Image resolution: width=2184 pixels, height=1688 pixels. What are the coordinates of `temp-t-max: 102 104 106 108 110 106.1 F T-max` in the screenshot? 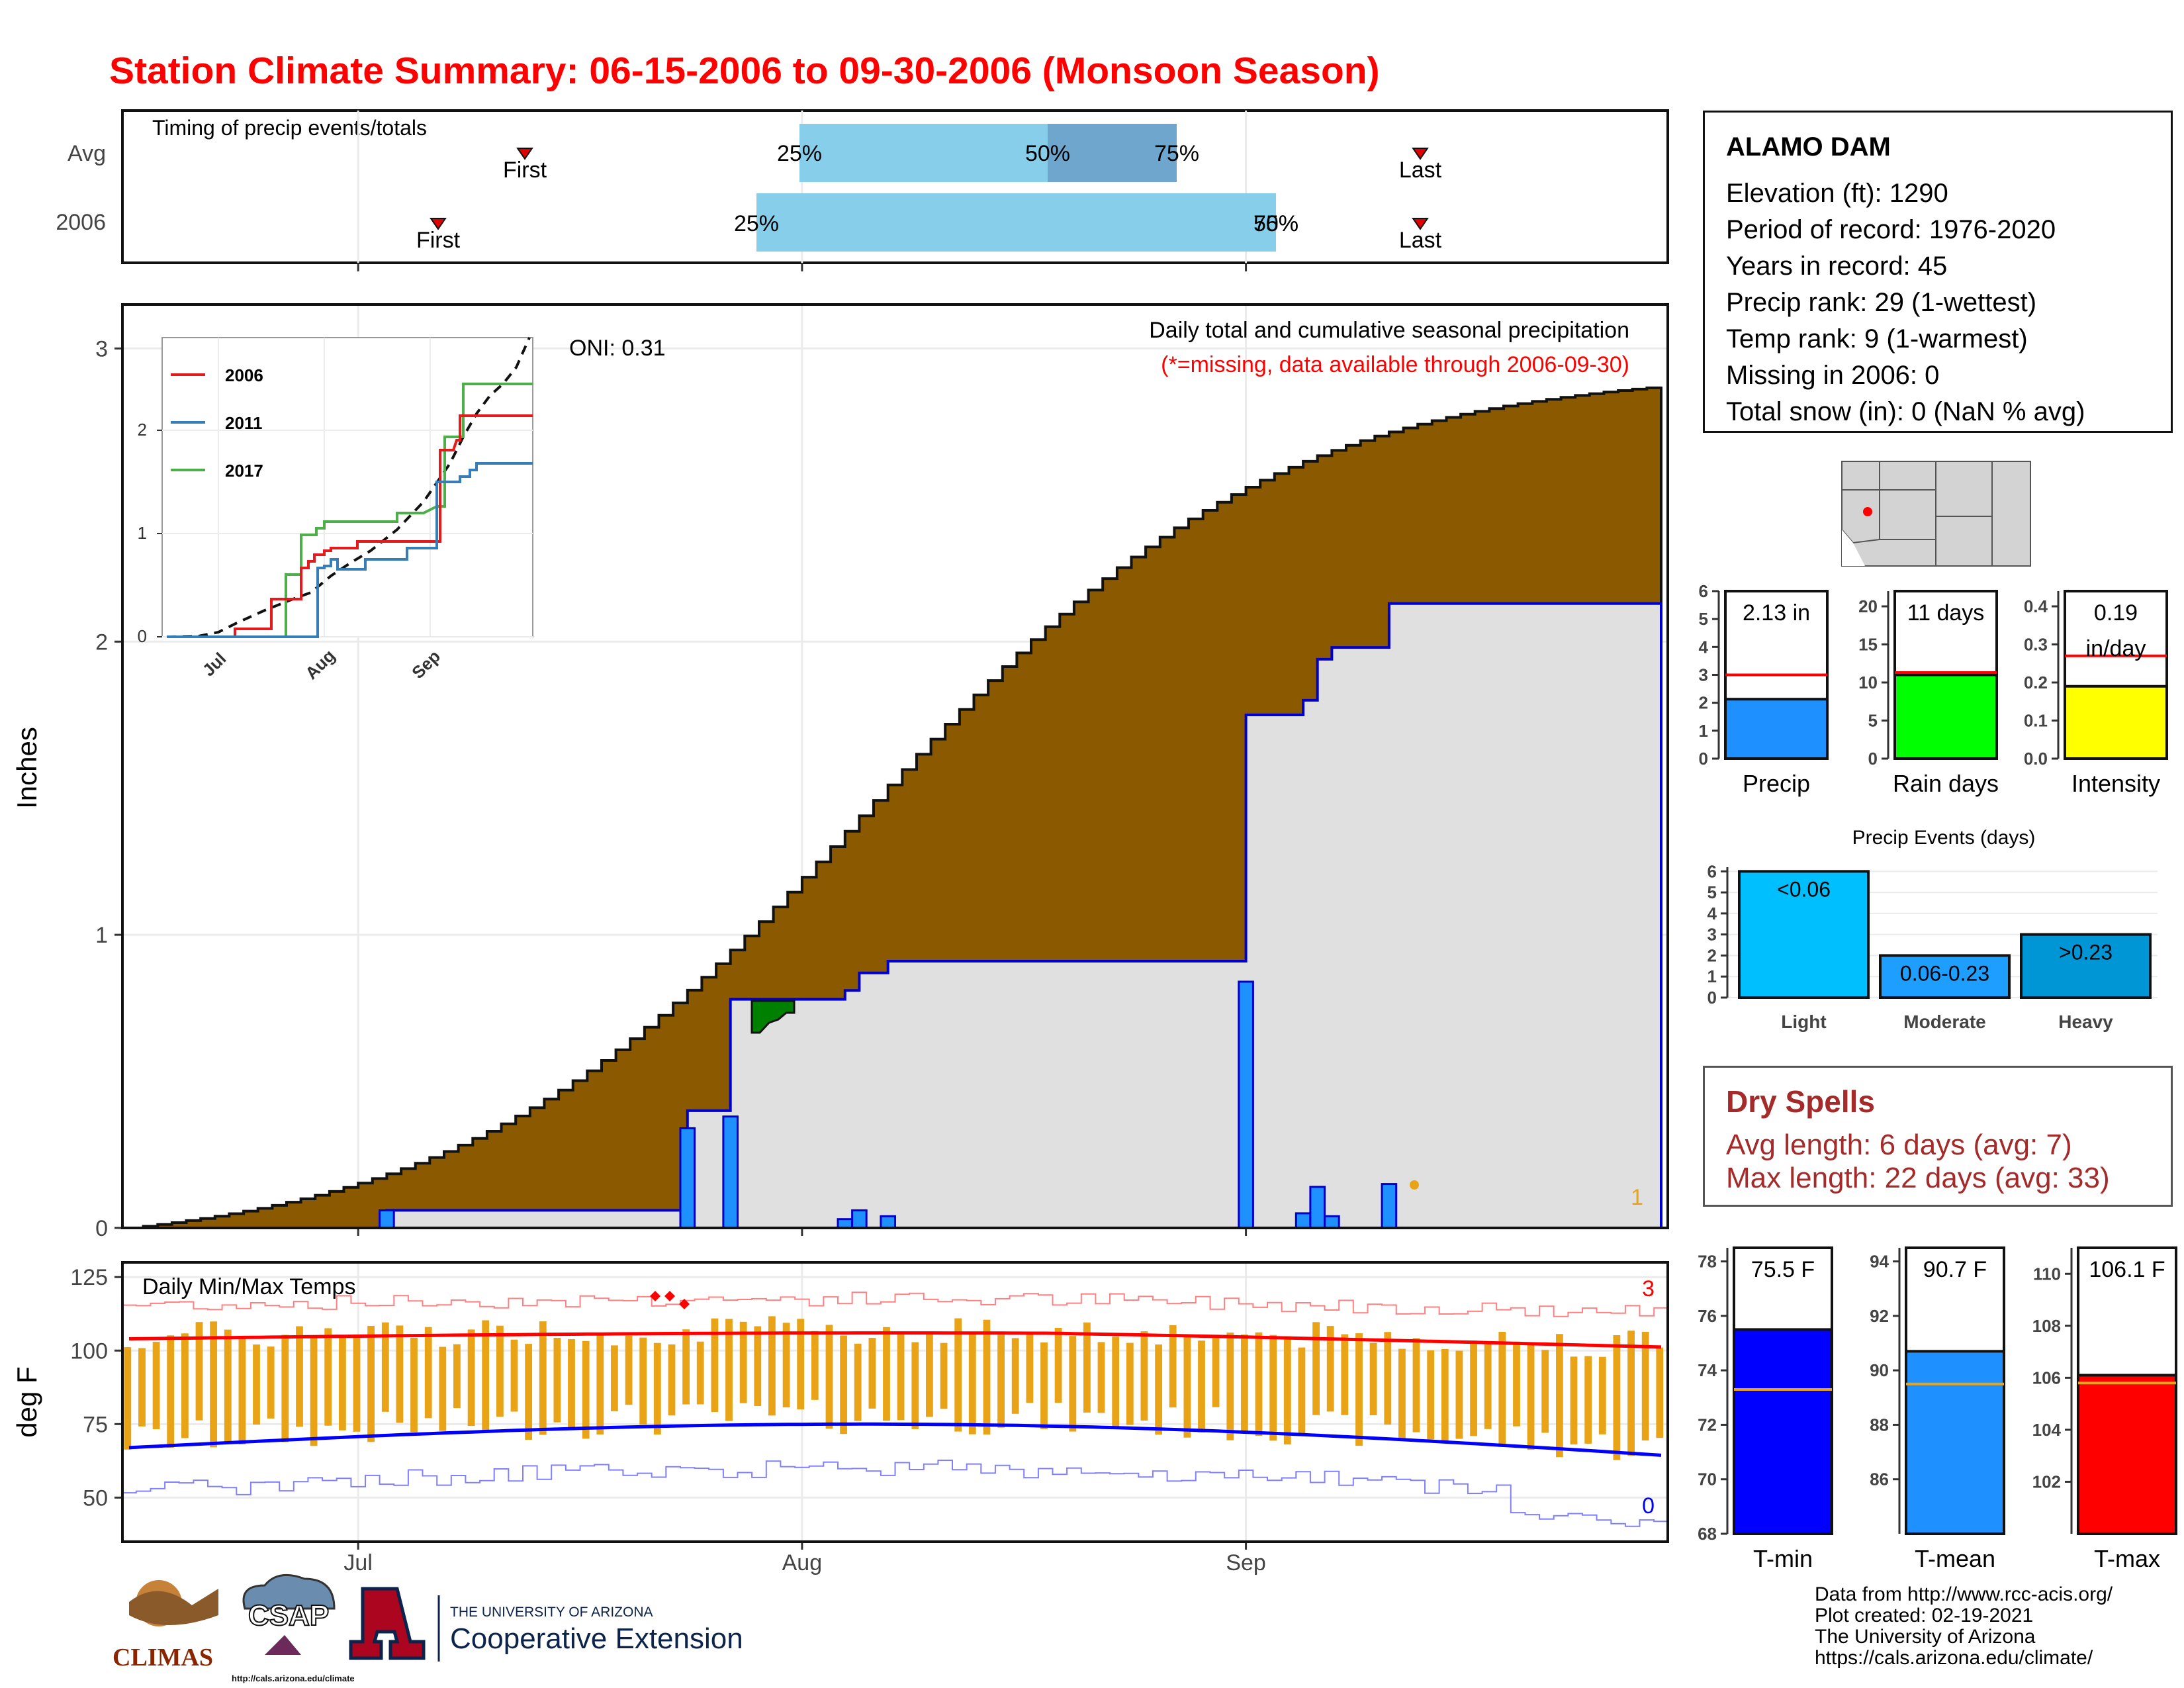 It's located at (2104, 1409).